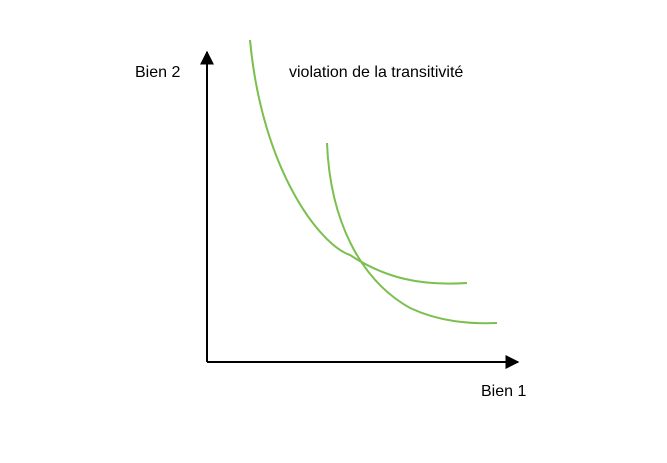  What do you see at coordinates (376, 72) in the screenshot?
I see `diagram-title: violation de la transitivité` at bounding box center [376, 72].